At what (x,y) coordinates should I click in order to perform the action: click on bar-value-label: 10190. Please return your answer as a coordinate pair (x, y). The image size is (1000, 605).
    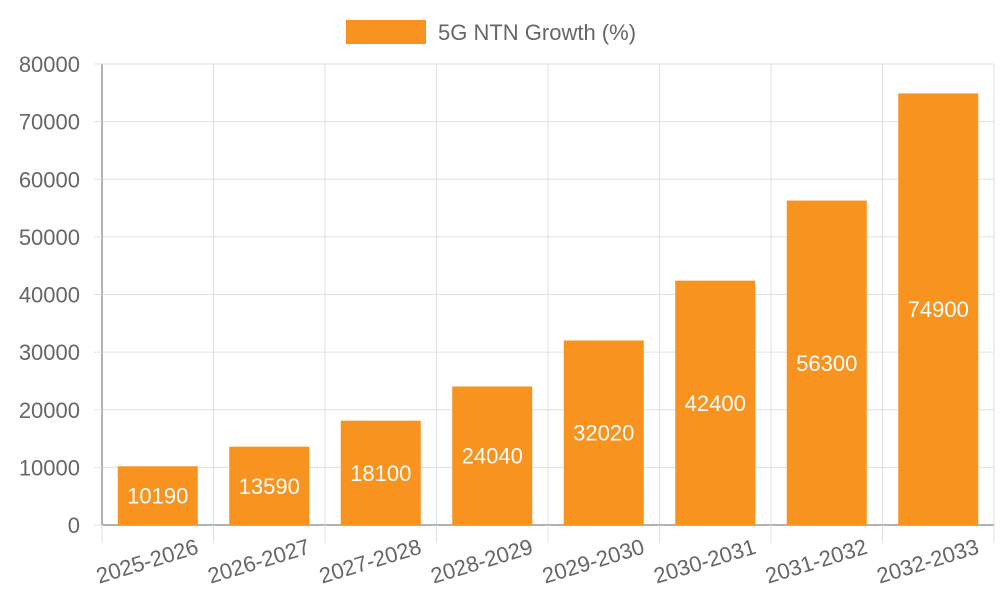
    Looking at the image, I should click on (157, 496).